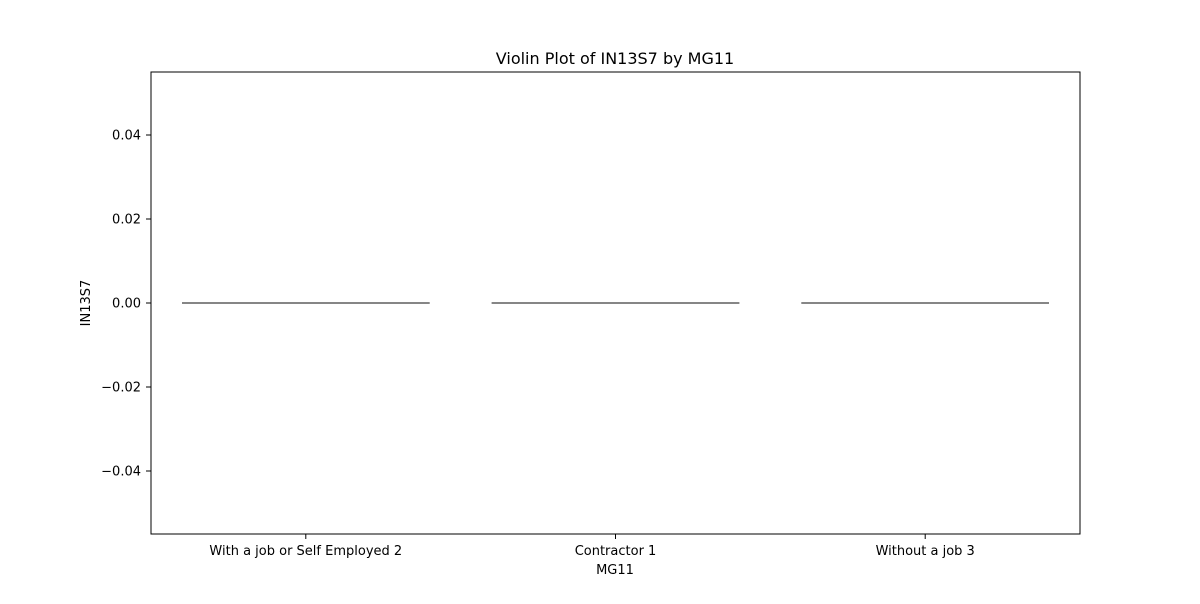 The width and height of the screenshot is (1200, 604). Describe the element at coordinates (615, 570) in the screenshot. I see `x-axis-label: MG11` at that location.